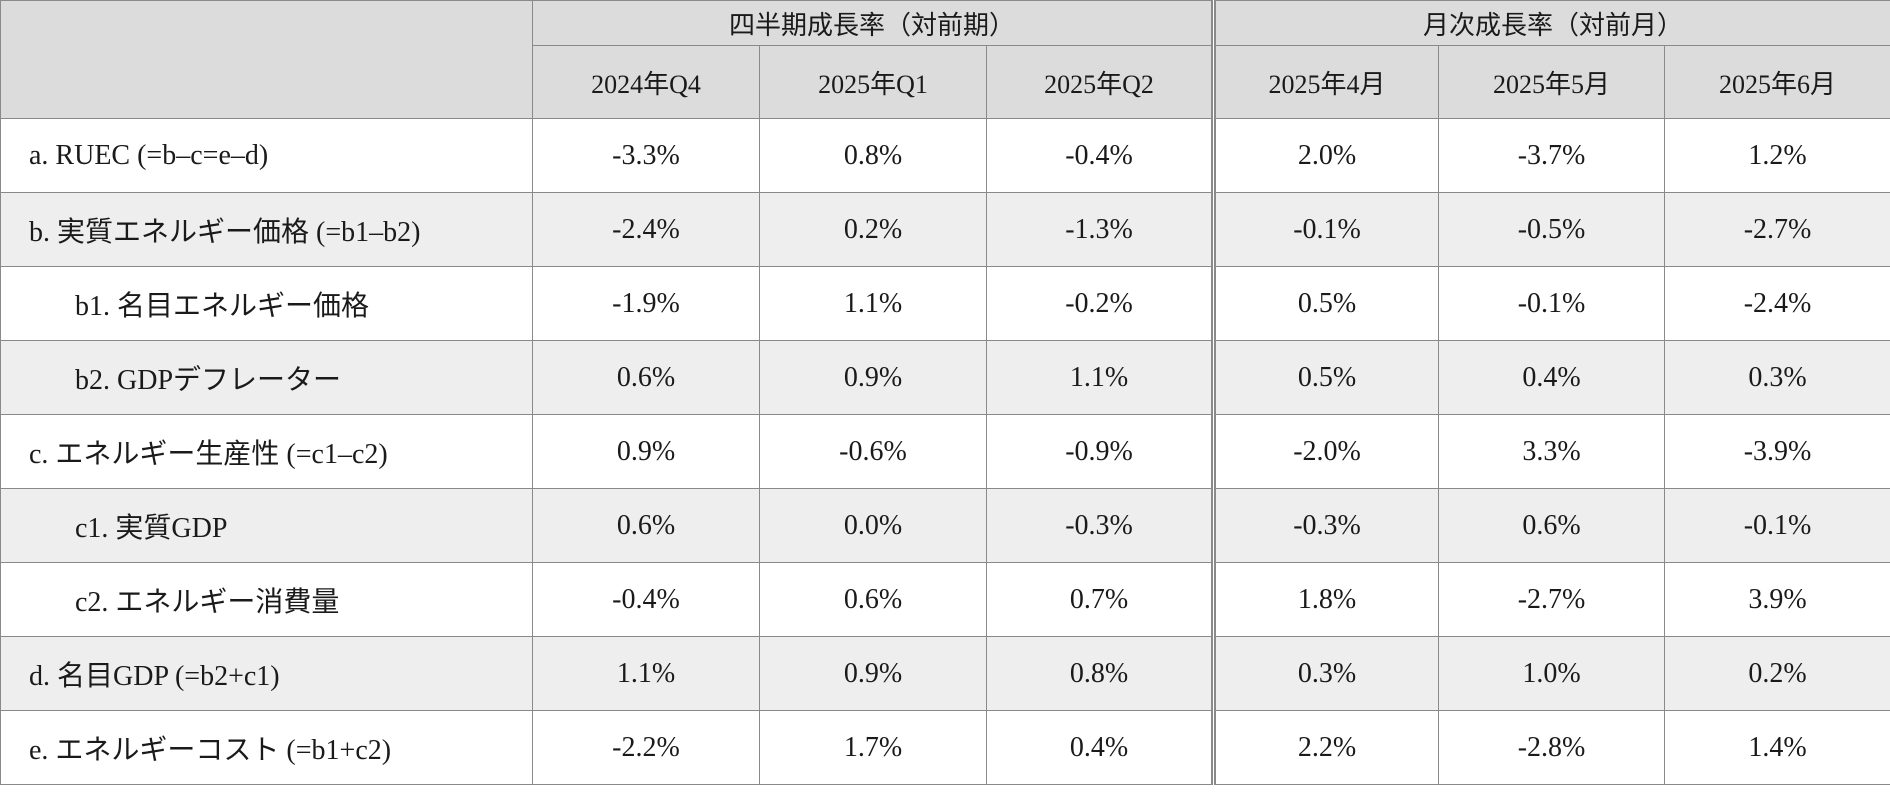  Describe the element at coordinates (1552, 229) in the screenshot. I see `table-cell: -0.5%` at that location.